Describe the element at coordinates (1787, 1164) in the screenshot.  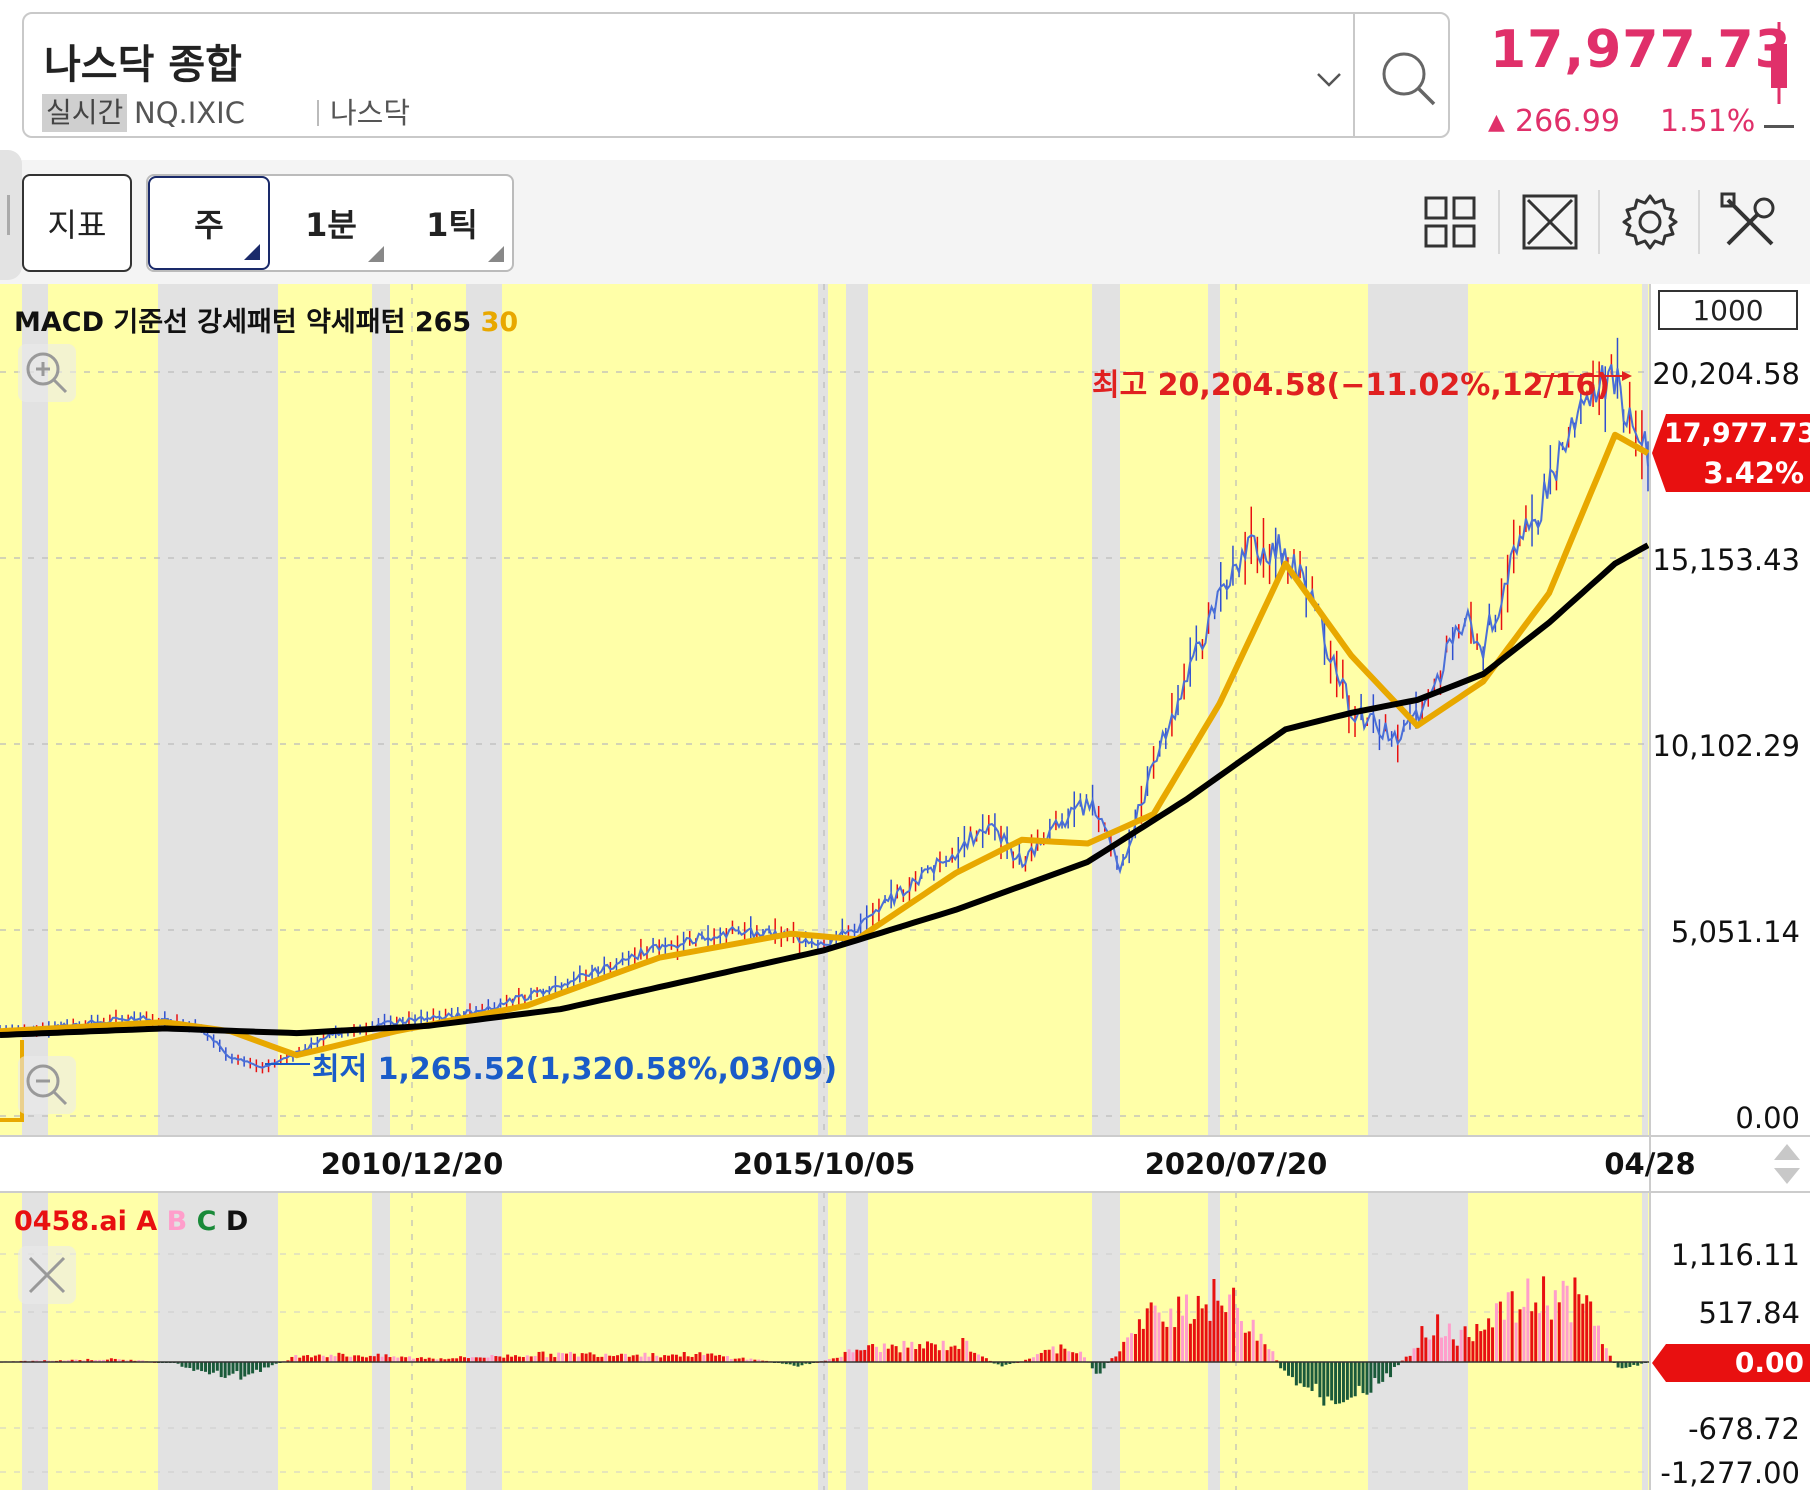
I see `scroll-updown-icon` at that location.